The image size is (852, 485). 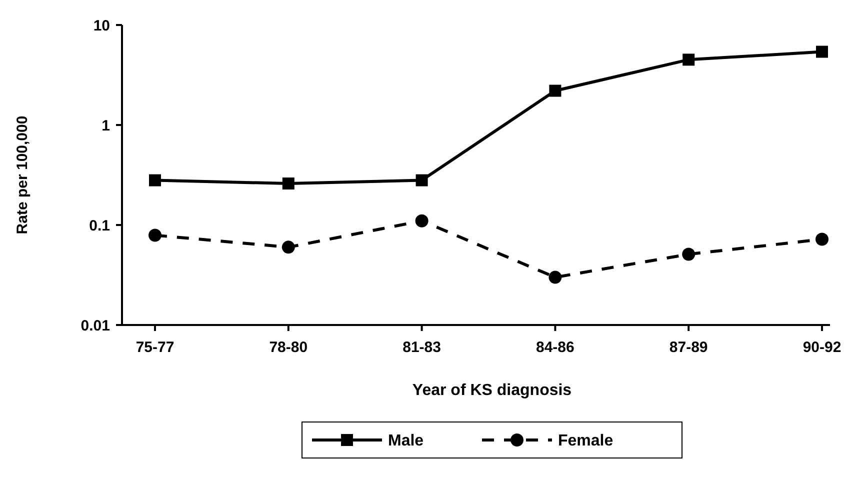 I want to click on x-tick-label: 75-77, so click(x=155, y=347).